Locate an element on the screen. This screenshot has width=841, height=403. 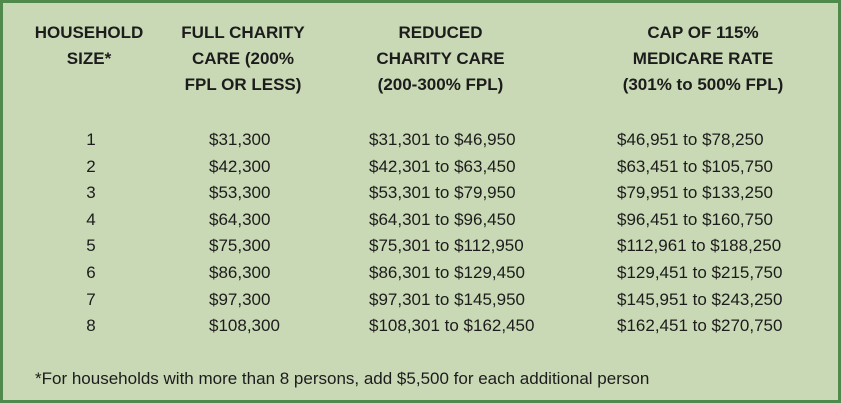
reduced-charity-cell: $31,301 to $46,950 is located at coordinates (442, 139).